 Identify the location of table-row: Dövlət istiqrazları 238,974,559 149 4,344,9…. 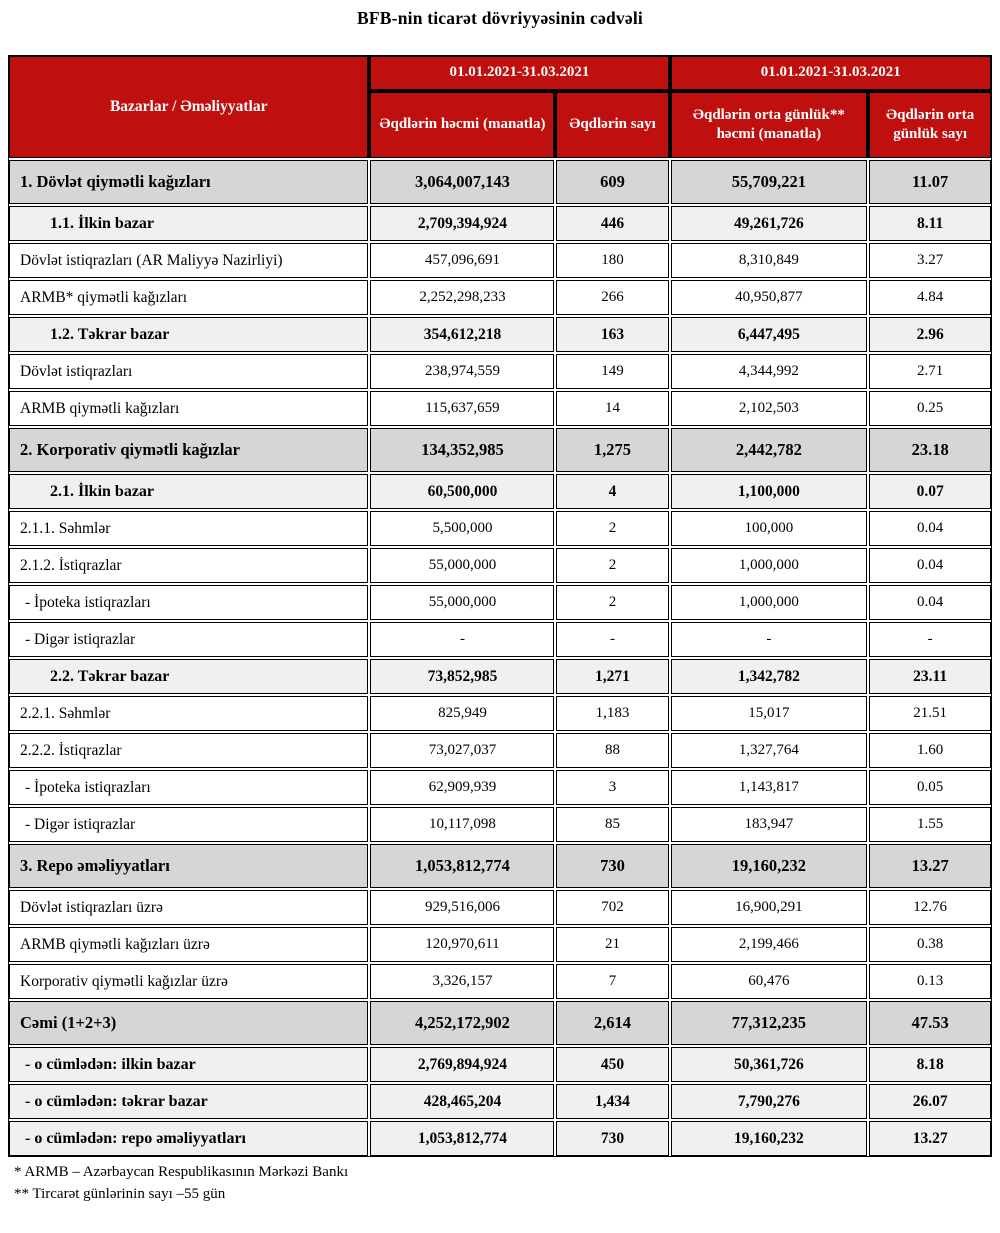
(500, 371).